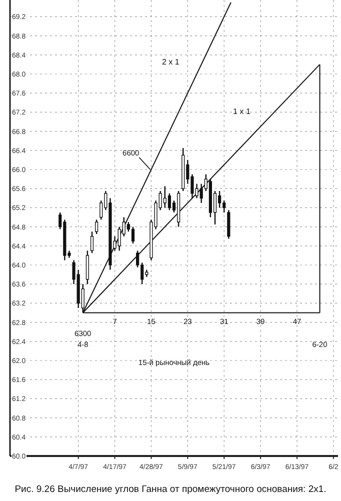  What do you see at coordinates (242, 111) in the screenshot?
I see `series-label: 1 x 1` at bounding box center [242, 111].